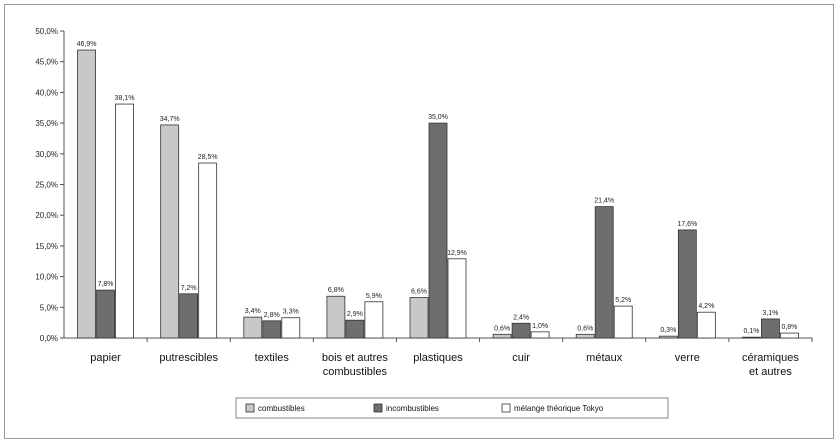 This screenshot has height=444, width=840. I want to click on y-tick-label: 45,0%, so click(46, 62).